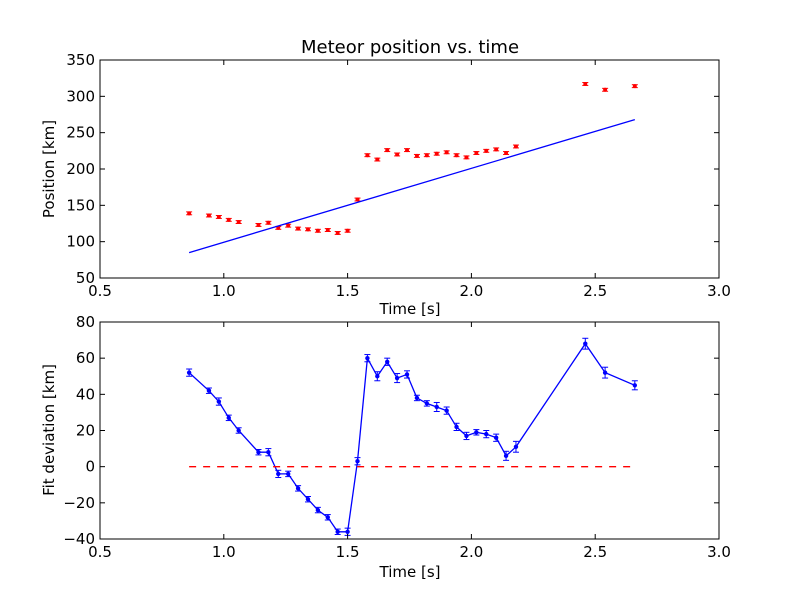 The width and height of the screenshot is (800, 604). Describe the element at coordinates (80, 133) in the screenshot. I see `y-tick-label: 250` at that location.